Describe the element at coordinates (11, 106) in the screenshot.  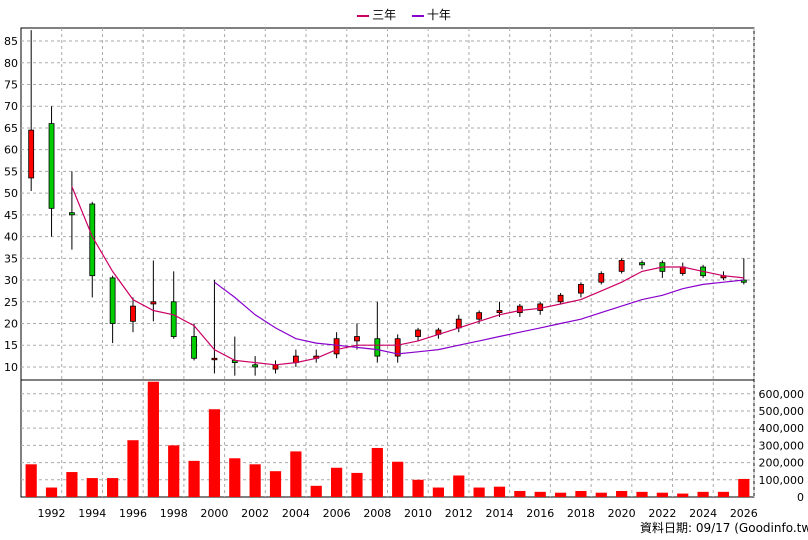
I see `price-tick-label: 70` at that location.